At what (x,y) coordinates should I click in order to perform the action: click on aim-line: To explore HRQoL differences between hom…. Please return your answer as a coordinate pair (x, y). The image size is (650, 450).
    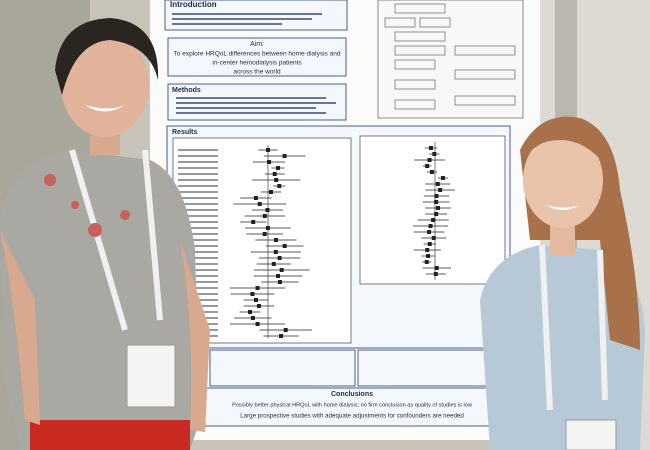
    Looking at the image, I should click on (257, 54).